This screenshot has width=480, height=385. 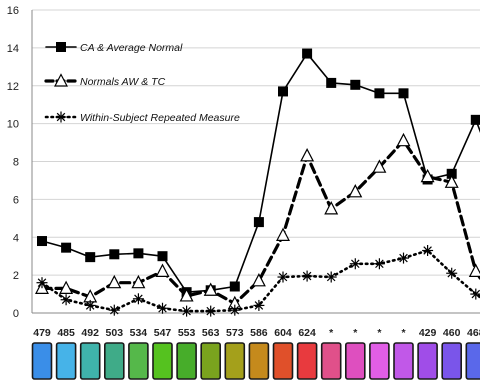 What do you see at coordinates (283, 333) in the screenshot?
I see `x-tick-label: 604` at bounding box center [283, 333].